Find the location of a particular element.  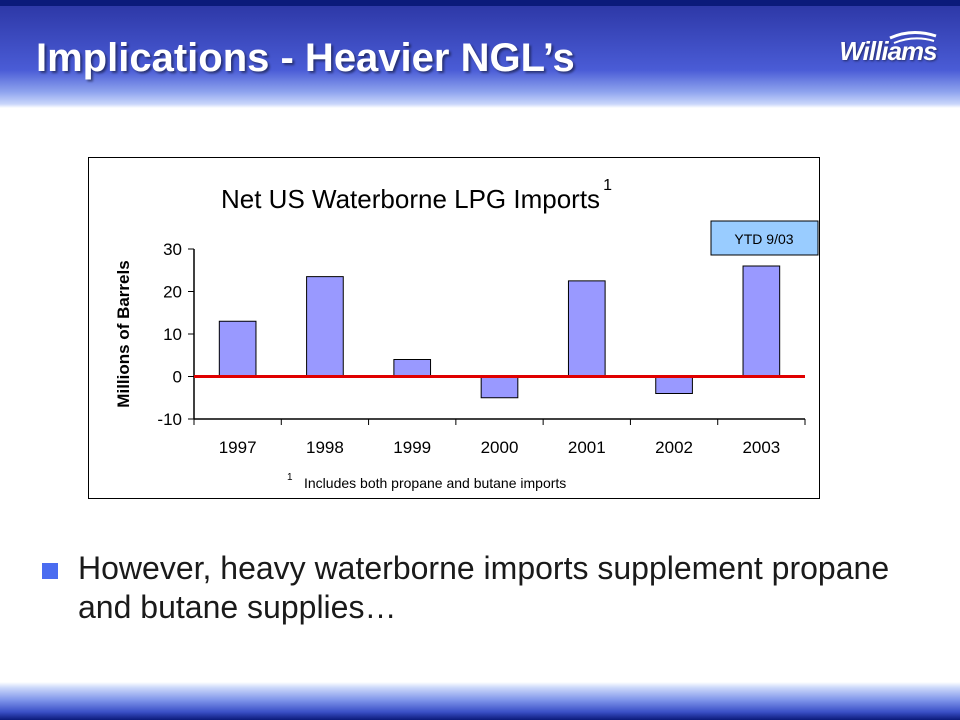

logo-wordmark: Williams is located at coordinates (888, 51).